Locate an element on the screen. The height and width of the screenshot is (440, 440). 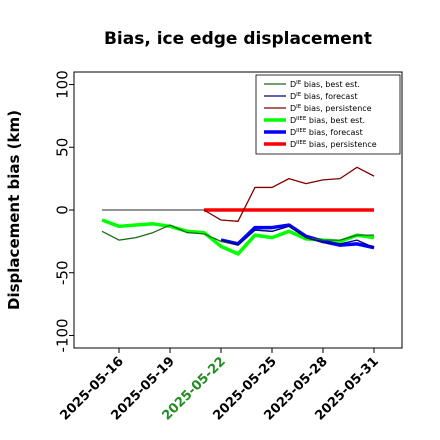
y-tick-label: 50 is located at coordinates (62, 147).